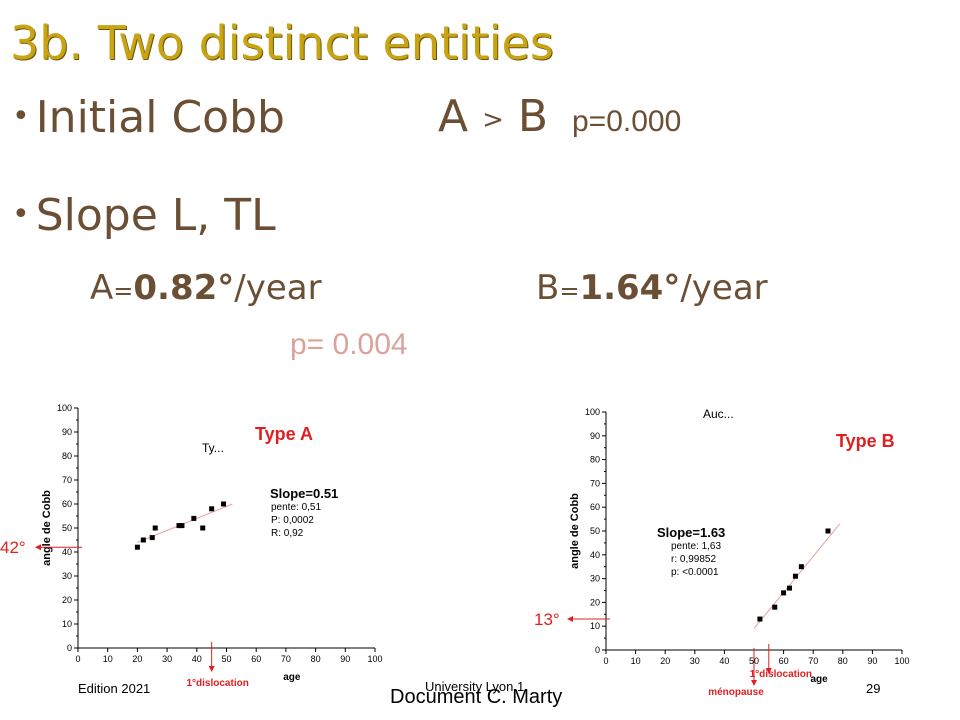 The image size is (960, 720). Describe the element at coordinates (548, 288) in the screenshot. I see `slope-b-prefix: B` at that location.